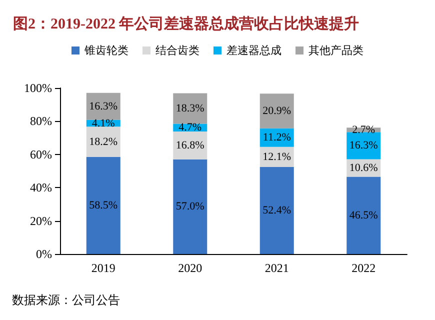 The height and width of the screenshot is (320, 435). Describe the element at coordinates (41, 187) in the screenshot. I see `y-tick-label: 40%` at that location.